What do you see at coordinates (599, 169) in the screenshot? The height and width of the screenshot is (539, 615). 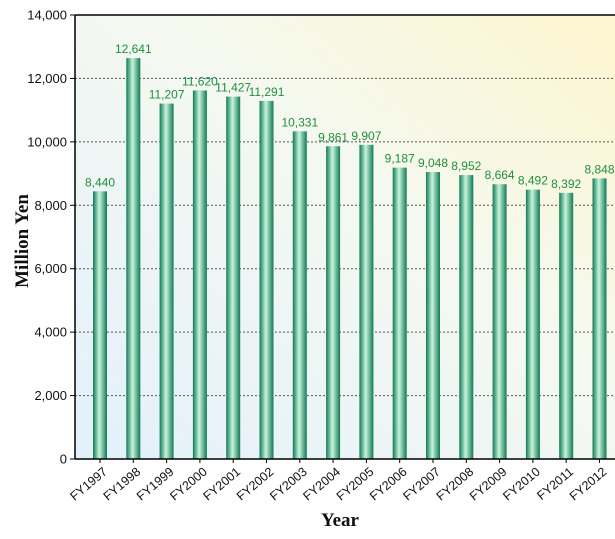 I see `data-label: 8,848` at bounding box center [599, 169].